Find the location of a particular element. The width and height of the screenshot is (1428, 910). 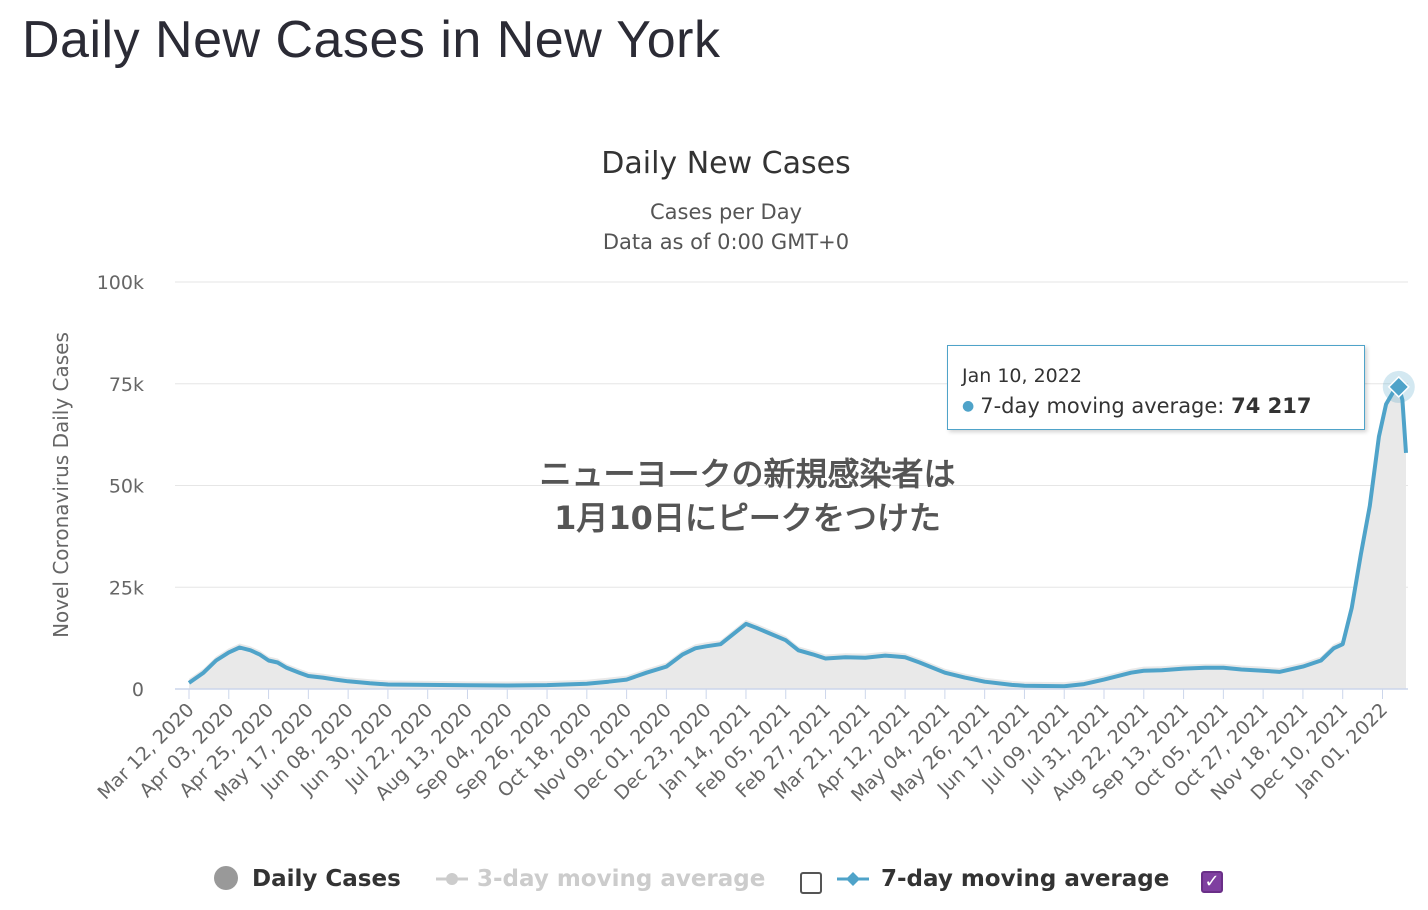

chart-subtitle-line-2: Data as of 0:00 GMT+0 is located at coordinates (726, 242).